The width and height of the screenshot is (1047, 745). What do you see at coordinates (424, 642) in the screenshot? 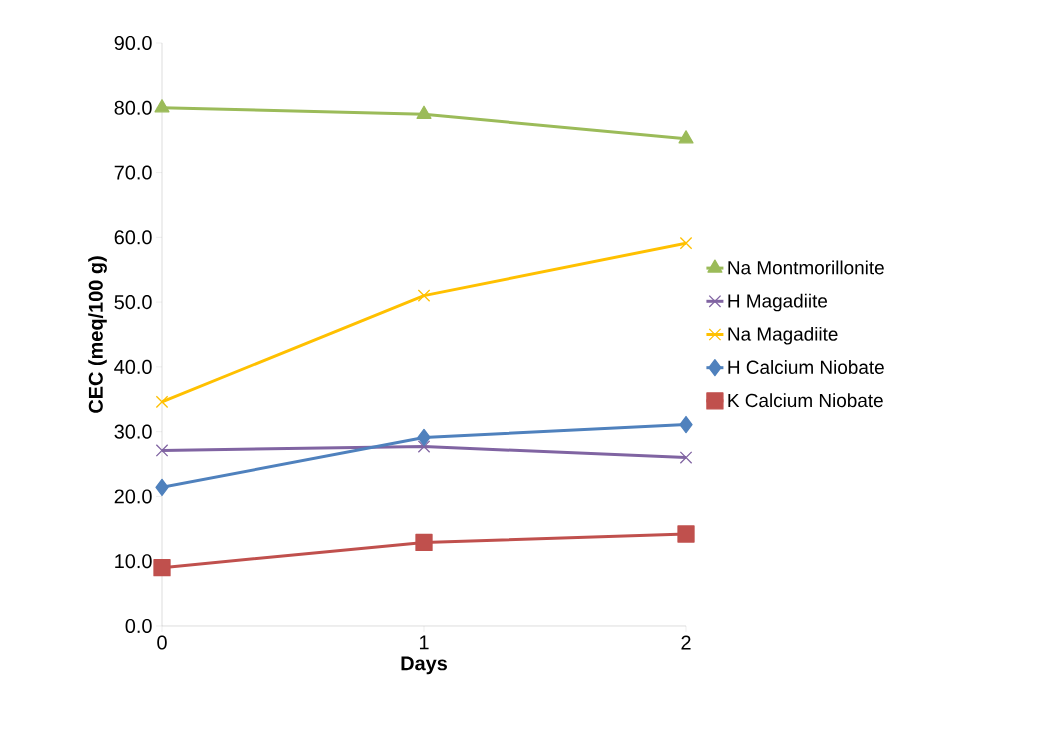
I see `x-tick-label: 1` at bounding box center [424, 642].